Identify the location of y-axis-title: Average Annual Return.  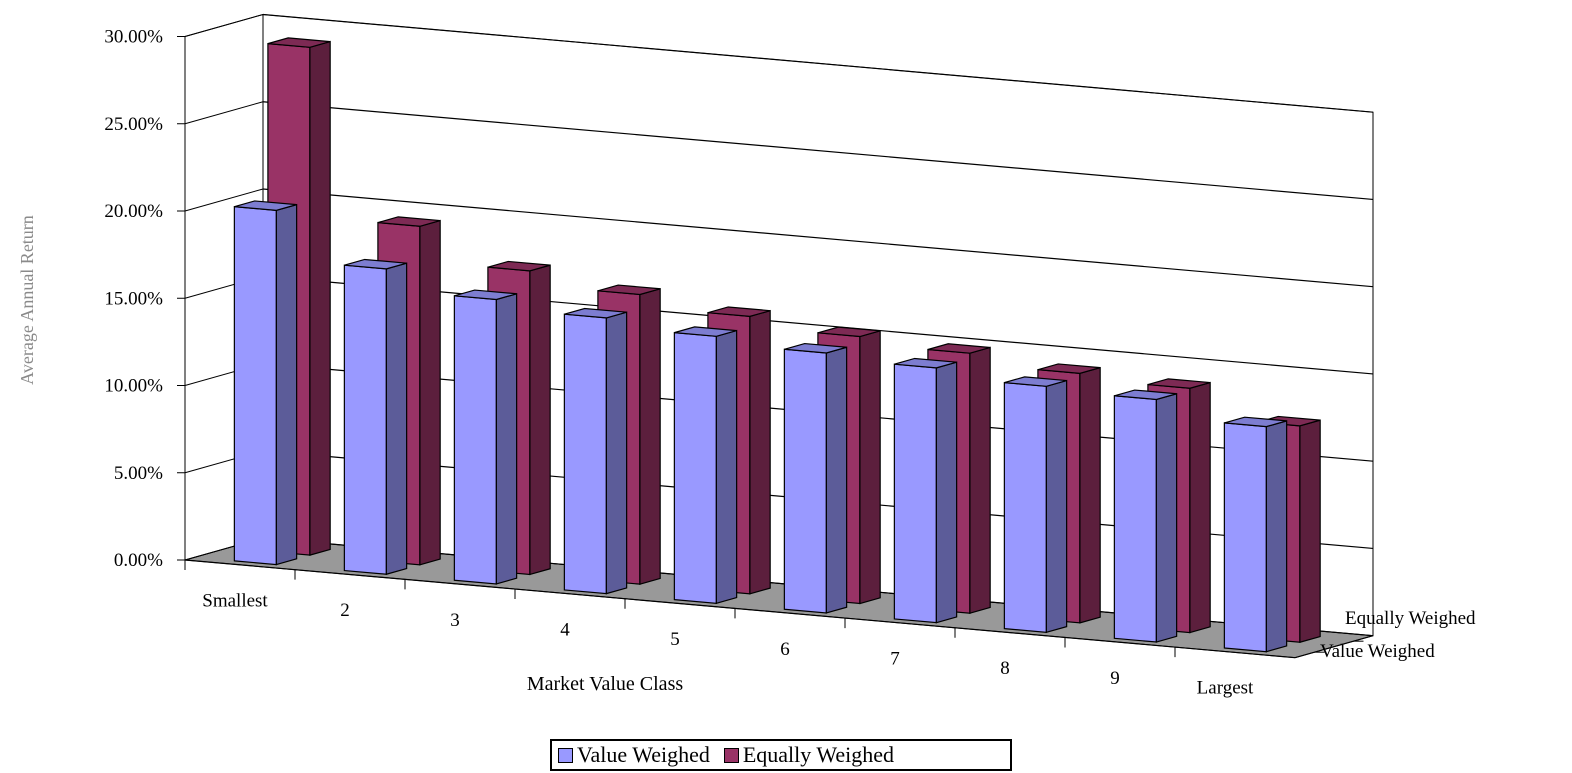
(27, 300).